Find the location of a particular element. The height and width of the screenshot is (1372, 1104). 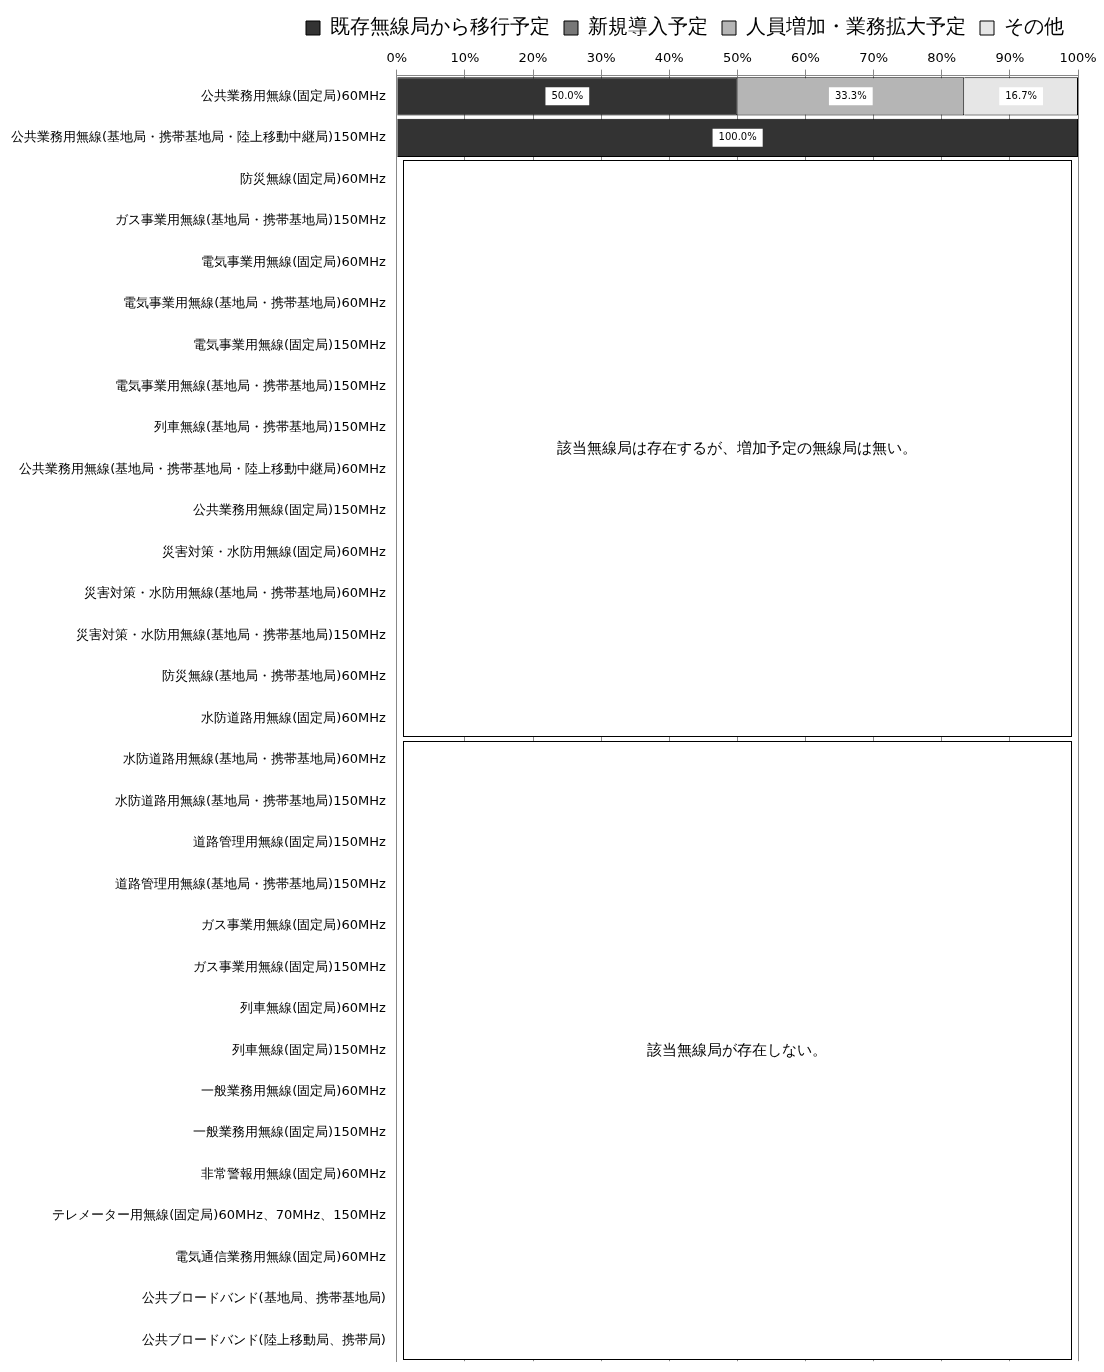

y-tick-label: 災害対策・水防用無線(基地局・携帯基地局)60MHz is located at coordinates (235, 593).